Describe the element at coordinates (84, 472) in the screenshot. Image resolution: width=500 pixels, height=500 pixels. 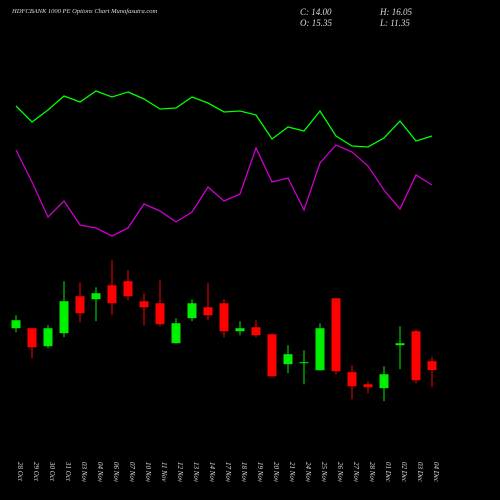
I see `x-tick-label: 03 Nov` at that location.